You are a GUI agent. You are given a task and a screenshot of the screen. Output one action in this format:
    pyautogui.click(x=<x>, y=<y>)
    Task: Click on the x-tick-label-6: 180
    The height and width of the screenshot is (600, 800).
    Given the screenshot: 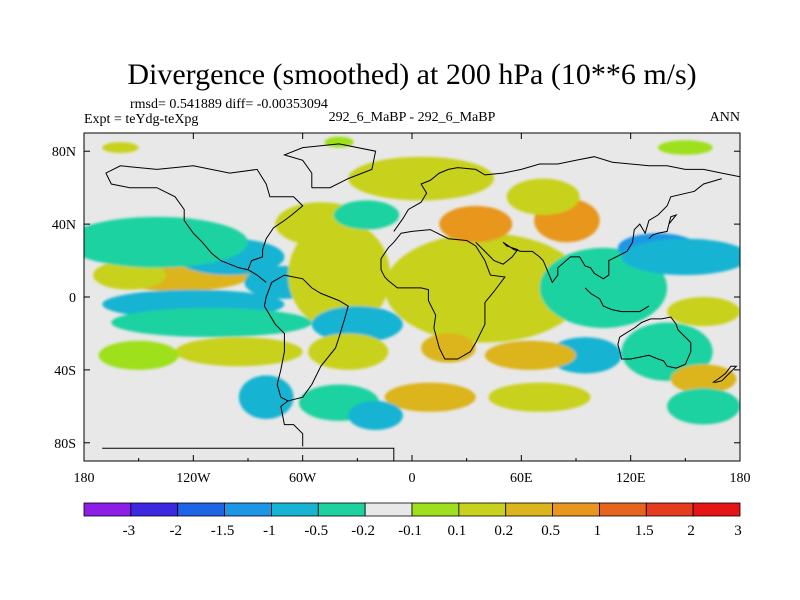 What is the action you would take?
    pyautogui.click(x=740, y=478)
    